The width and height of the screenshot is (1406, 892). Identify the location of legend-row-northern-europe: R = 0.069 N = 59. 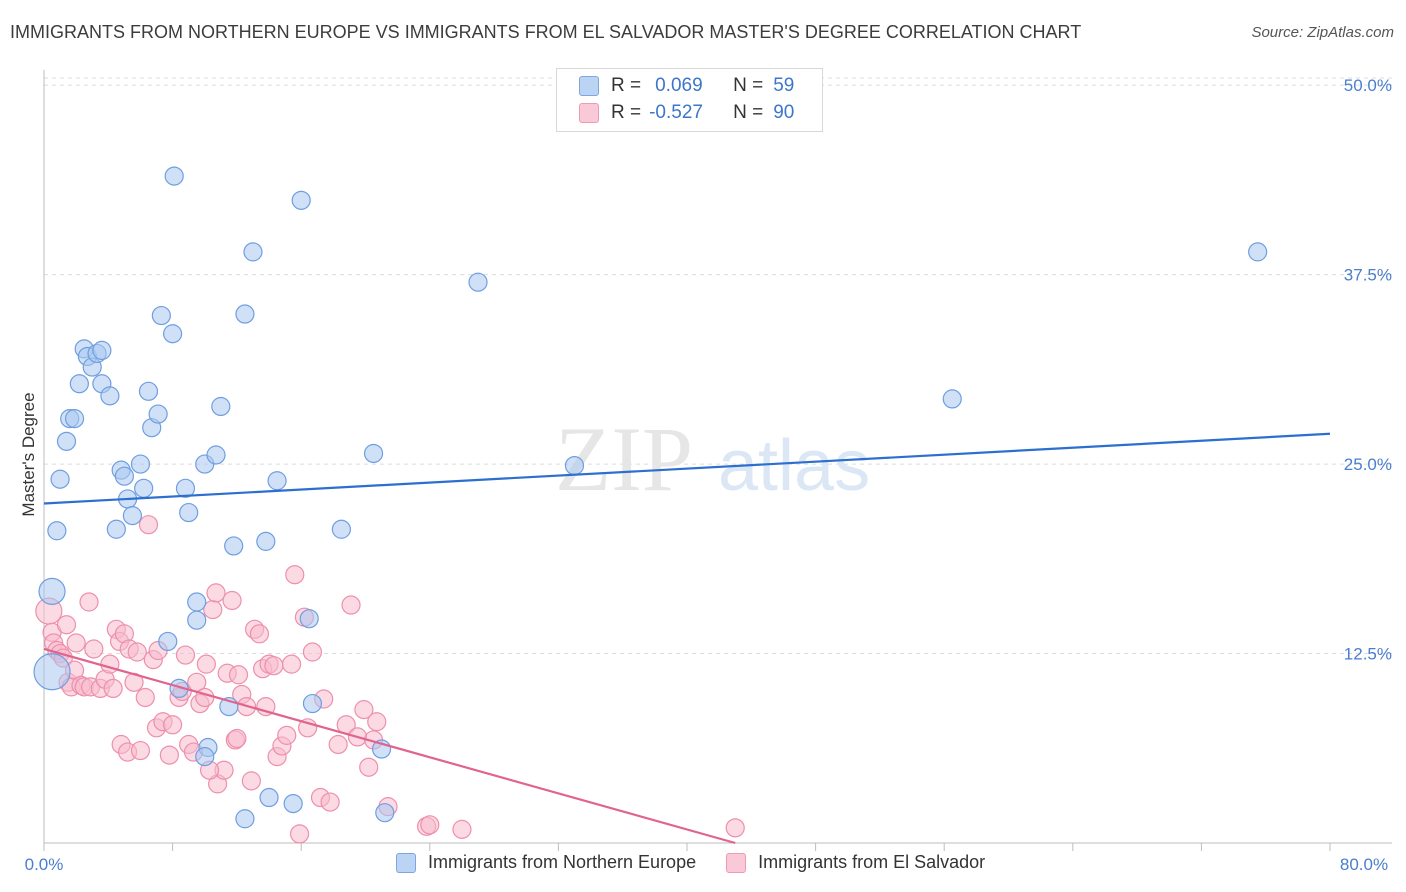
(686, 86).